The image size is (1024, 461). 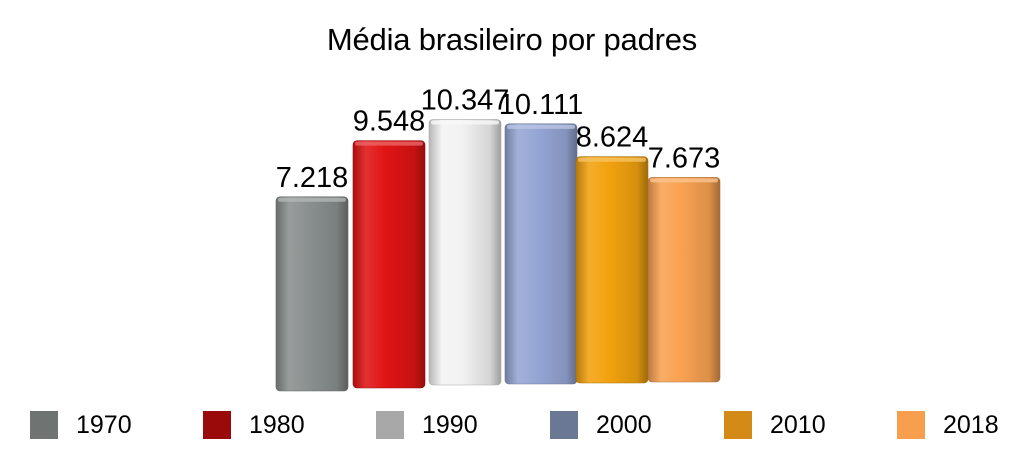 What do you see at coordinates (612, 270) in the screenshot?
I see `bar-2010` at bounding box center [612, 270].